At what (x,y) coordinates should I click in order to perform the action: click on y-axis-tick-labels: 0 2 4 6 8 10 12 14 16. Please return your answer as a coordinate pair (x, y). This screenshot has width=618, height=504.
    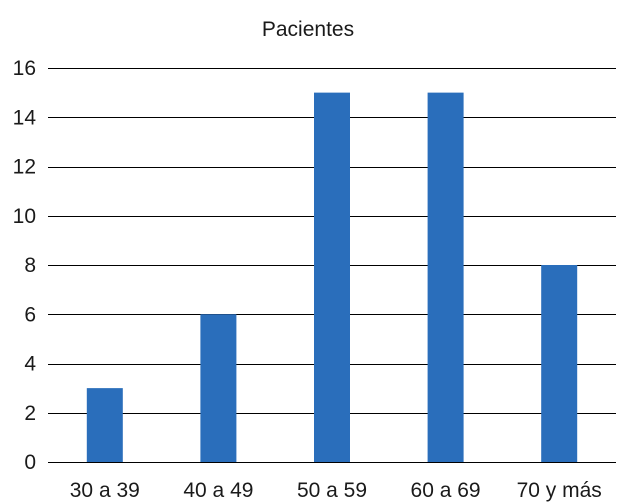
    Looking at the image, I should click on (25, 265).